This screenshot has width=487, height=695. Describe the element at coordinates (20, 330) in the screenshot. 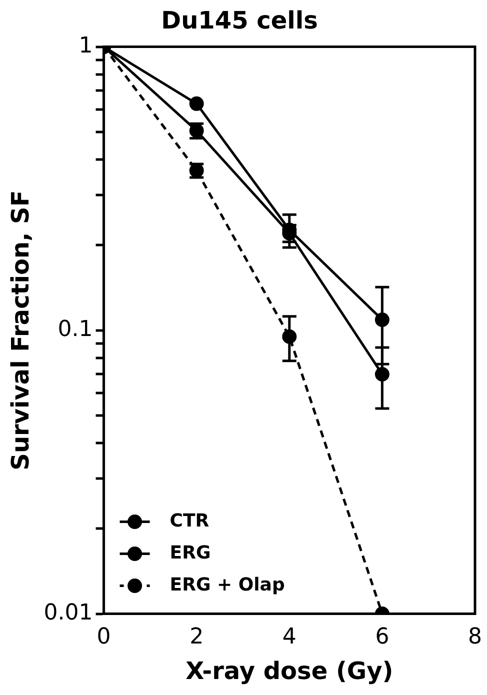

I see `y-axis-title: Survival Fraction, SF` at that location.